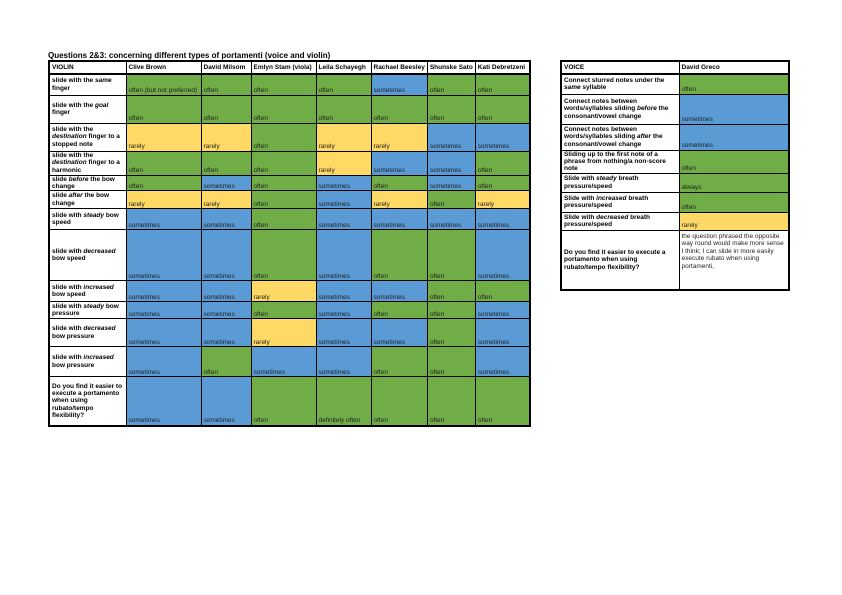 The width and height of the screenshot is (842, 595). I want to click on header-row: VOICE David Greco, so click(675, 67).